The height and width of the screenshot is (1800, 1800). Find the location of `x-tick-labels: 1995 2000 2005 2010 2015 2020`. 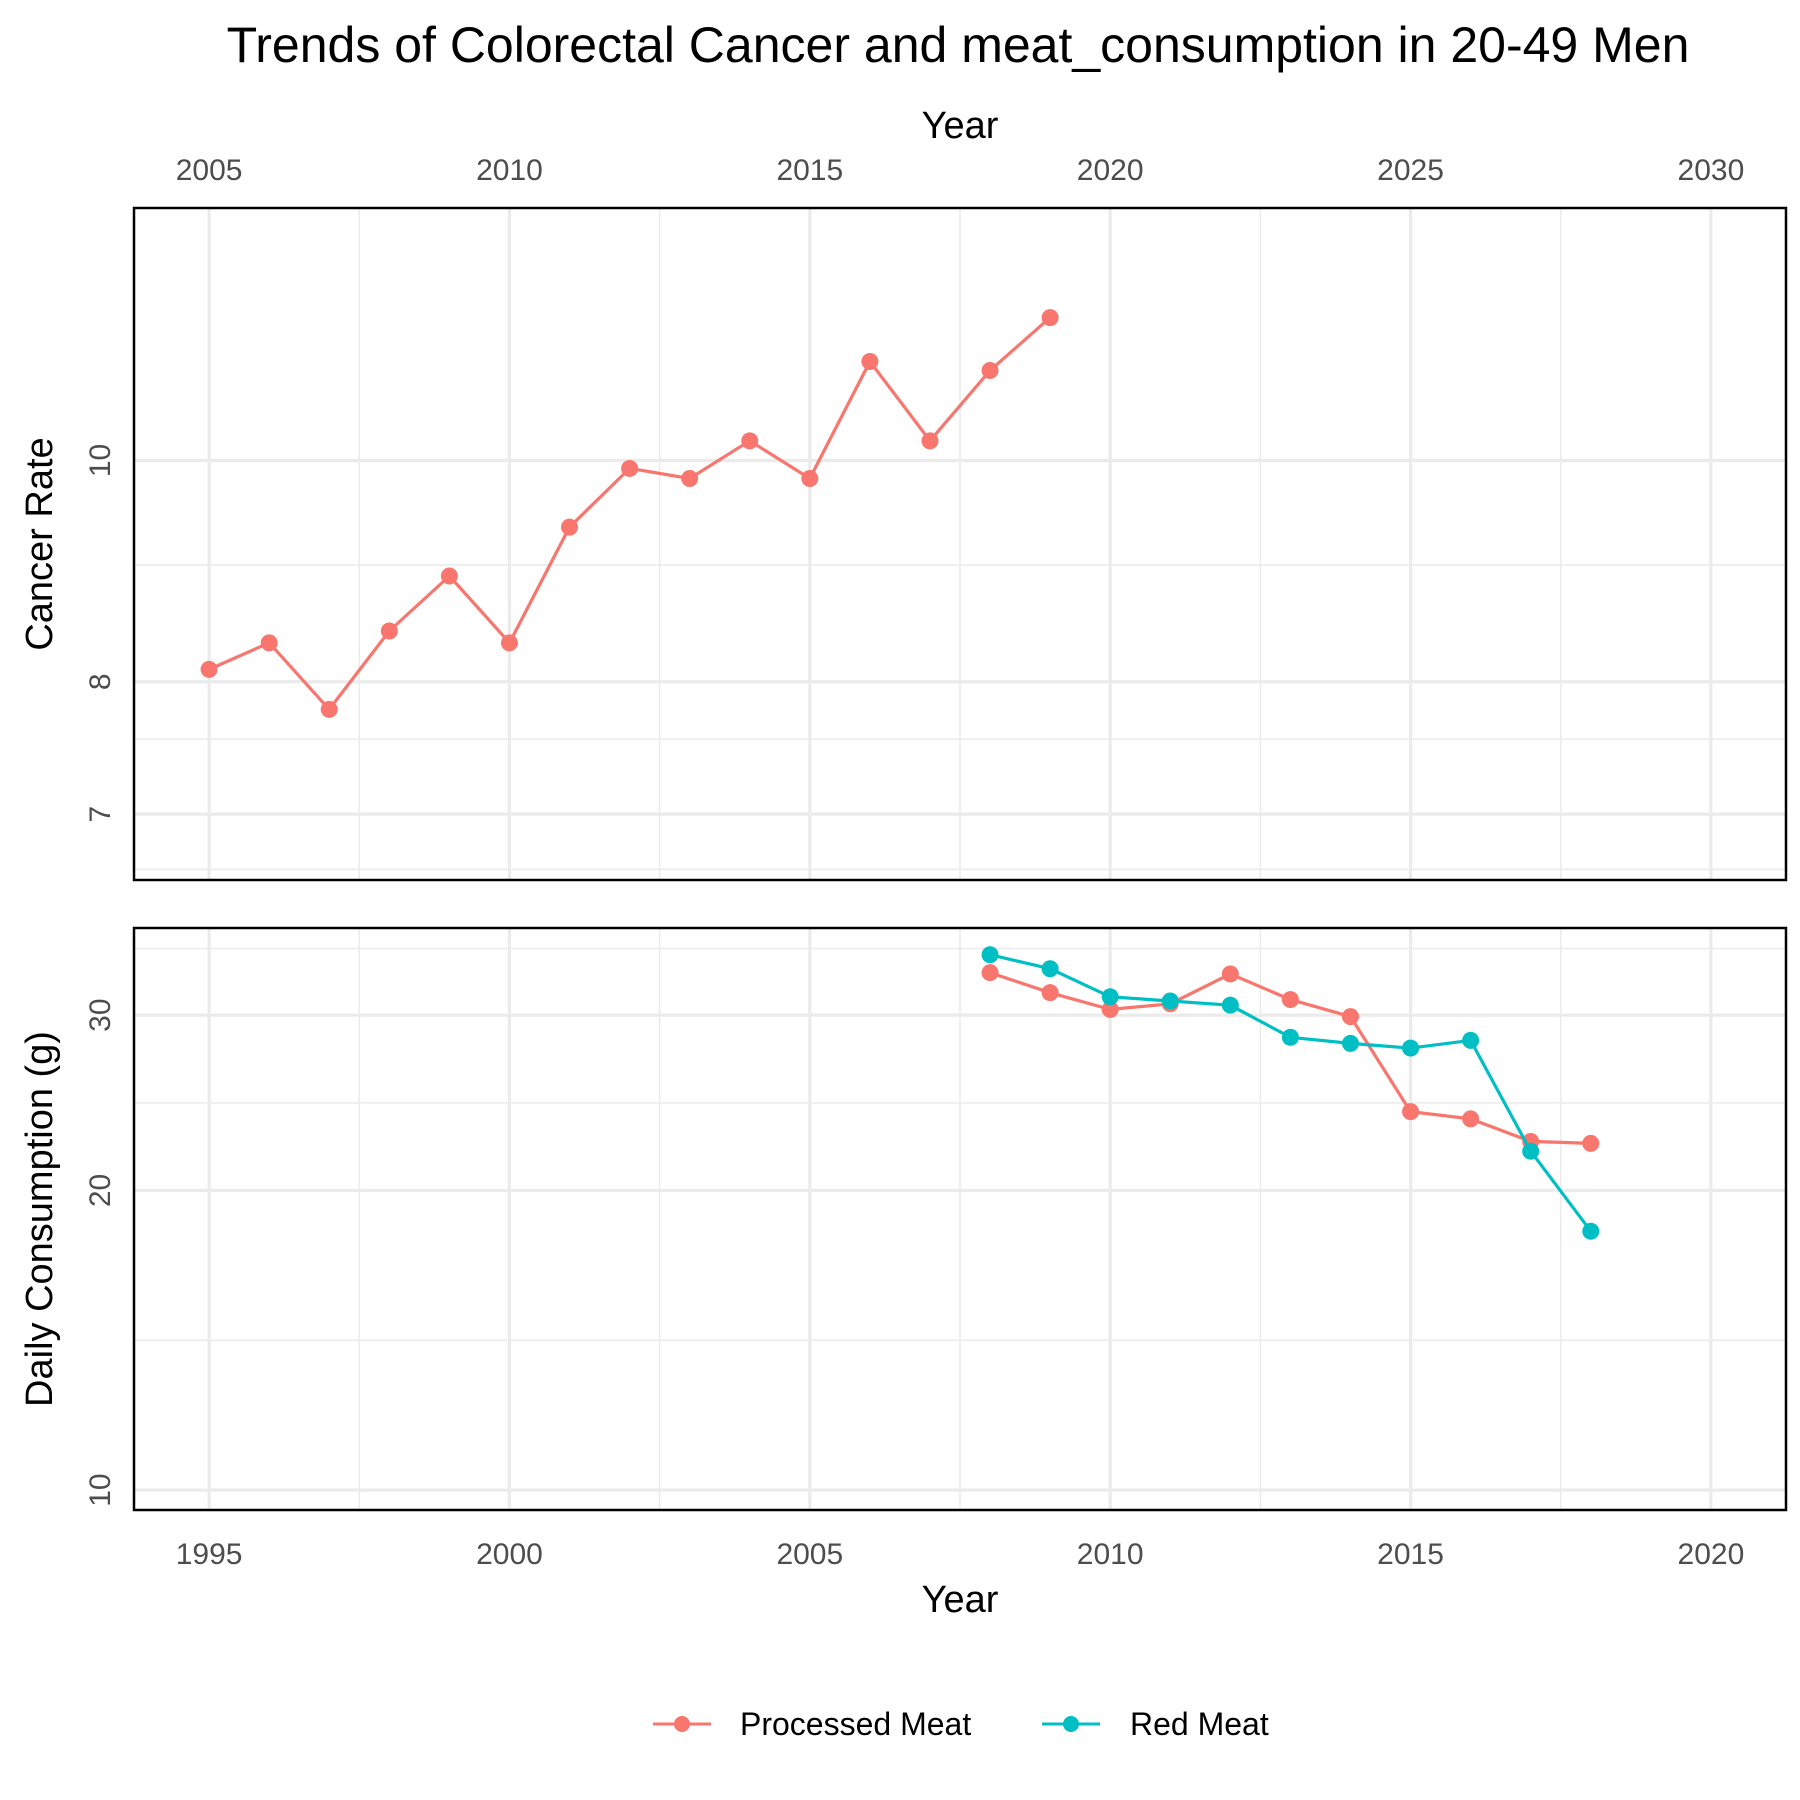

x-tick-labels: 1995 2000 2005 2010 2015 2020 is located at coordinates (960, 1554).